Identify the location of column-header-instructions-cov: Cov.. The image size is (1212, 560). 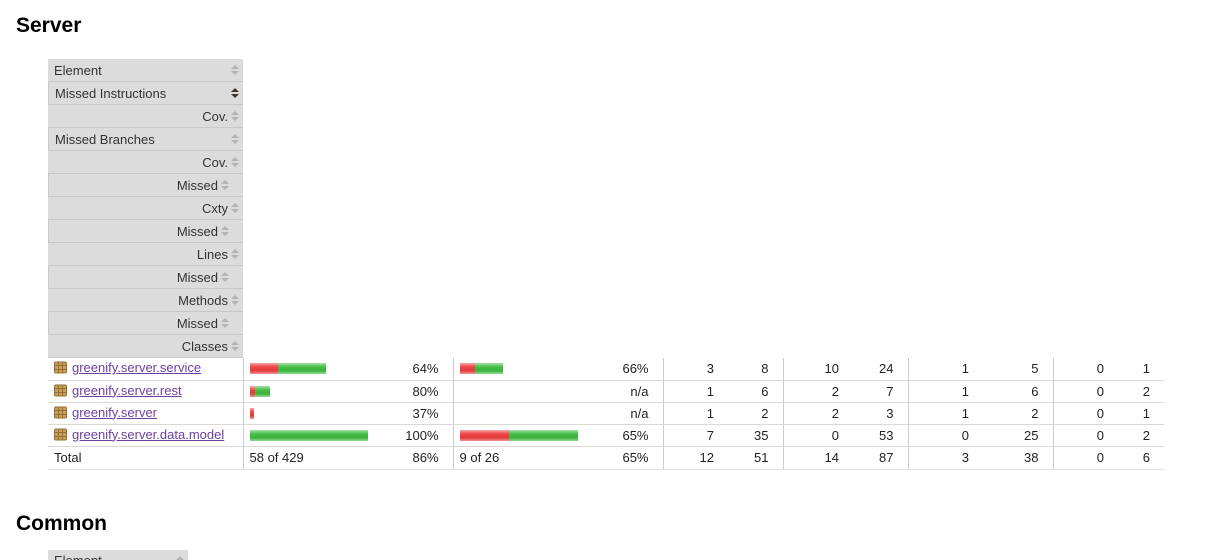
(145, 116).